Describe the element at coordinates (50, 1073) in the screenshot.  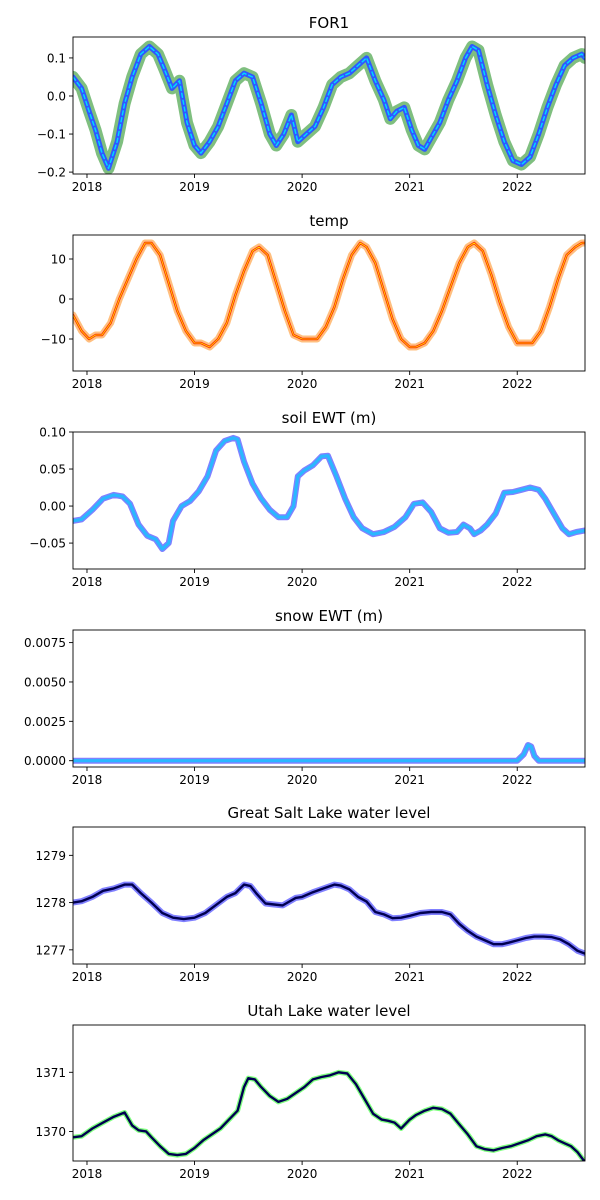
I see `y-tick-label: 1371` at that location.